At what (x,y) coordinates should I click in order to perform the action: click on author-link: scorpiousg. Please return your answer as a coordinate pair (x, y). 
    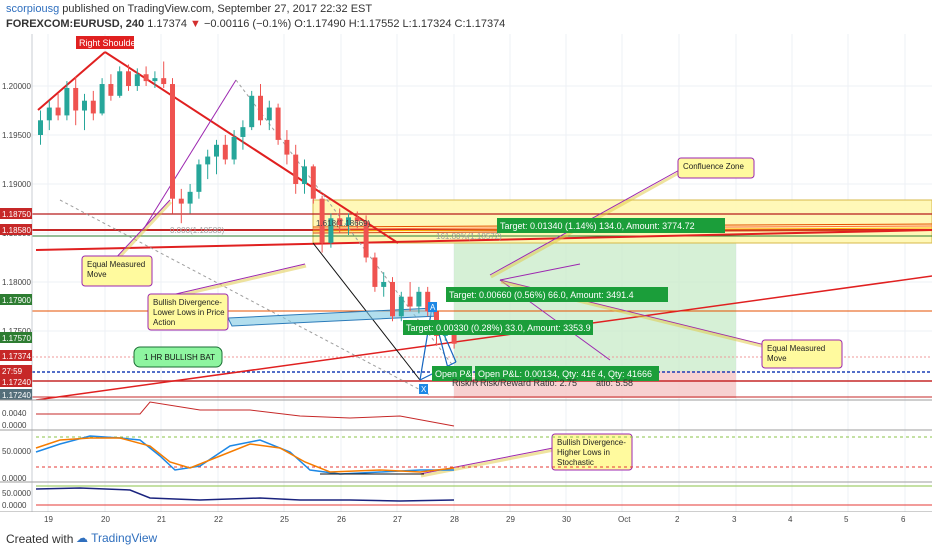
    Looking at the image, I should click on (33, 9).